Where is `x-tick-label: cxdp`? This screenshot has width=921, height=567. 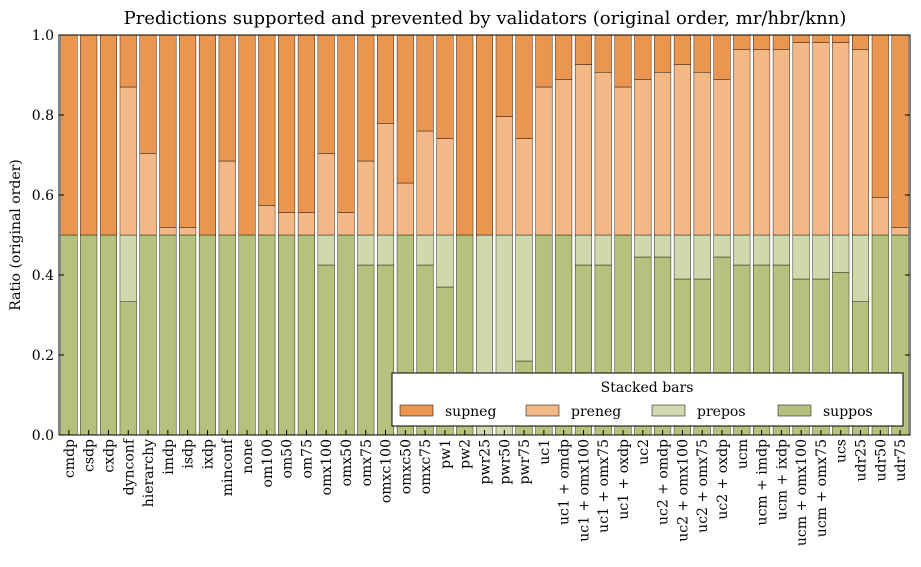 x-tick-label: cxdp is located at coordinates (109, 456).